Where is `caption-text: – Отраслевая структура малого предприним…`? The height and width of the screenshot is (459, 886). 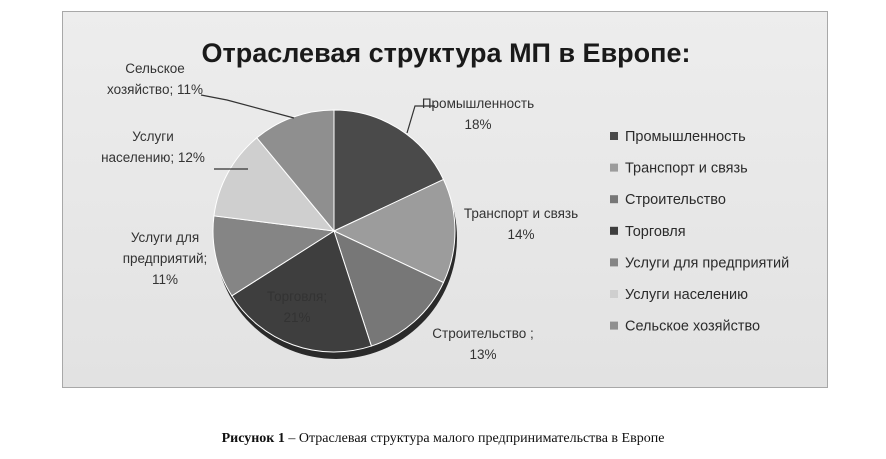 caption-text: – Отраслевая структура малого предприним… is located at coordinates (474, 438).